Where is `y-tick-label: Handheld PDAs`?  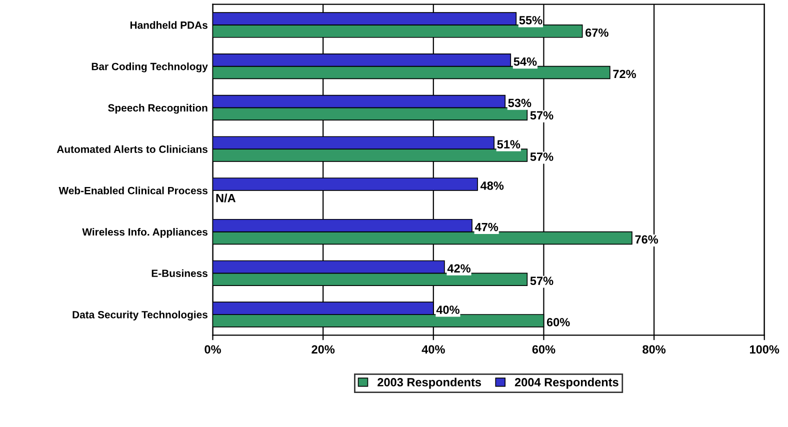
y-tick-label: Handheld PDAs is located at coordinates (169, 25).